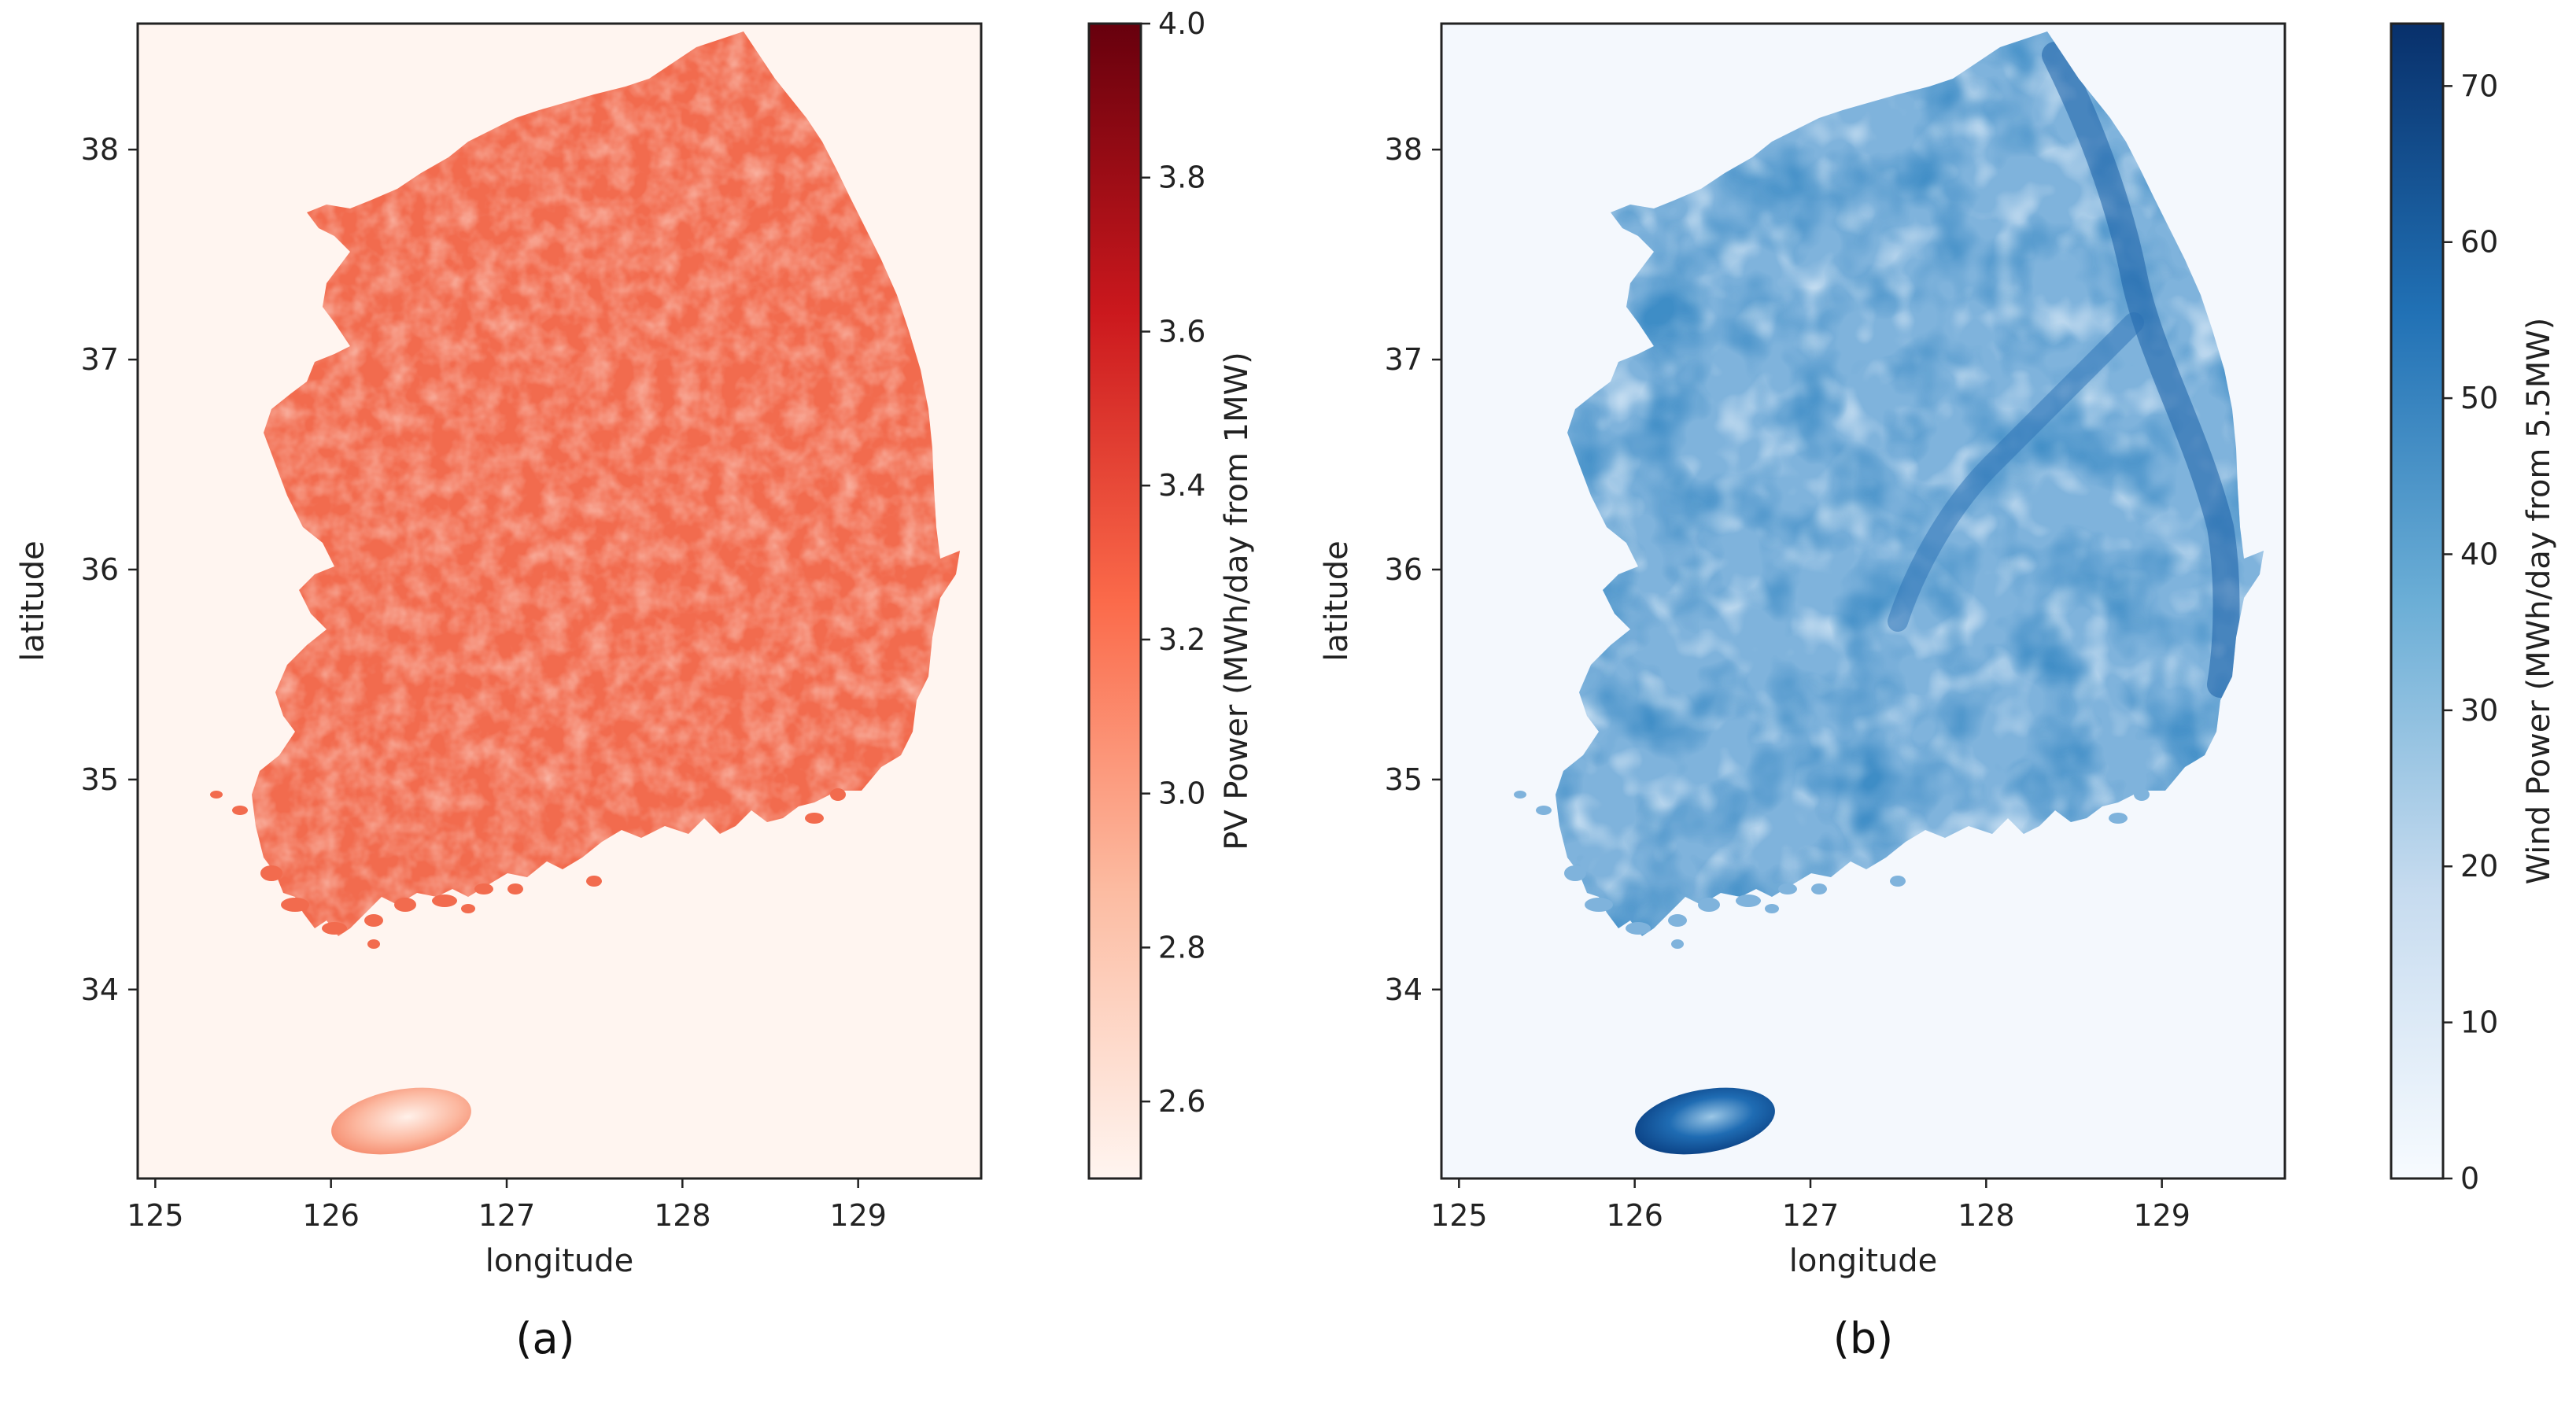 The width and height of the screenshot is (2576, 1409). Describe the element at coordinates (2469, 1178) in the screenshot. I see `colorbar-tick-label: 0` at that location.